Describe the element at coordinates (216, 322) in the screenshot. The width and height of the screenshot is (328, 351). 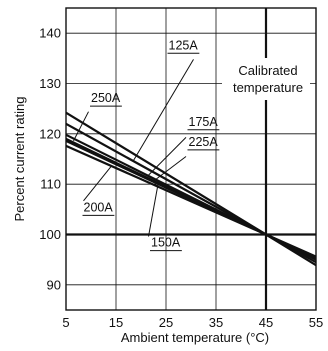
I see `x-tick-label: 35` at that location.